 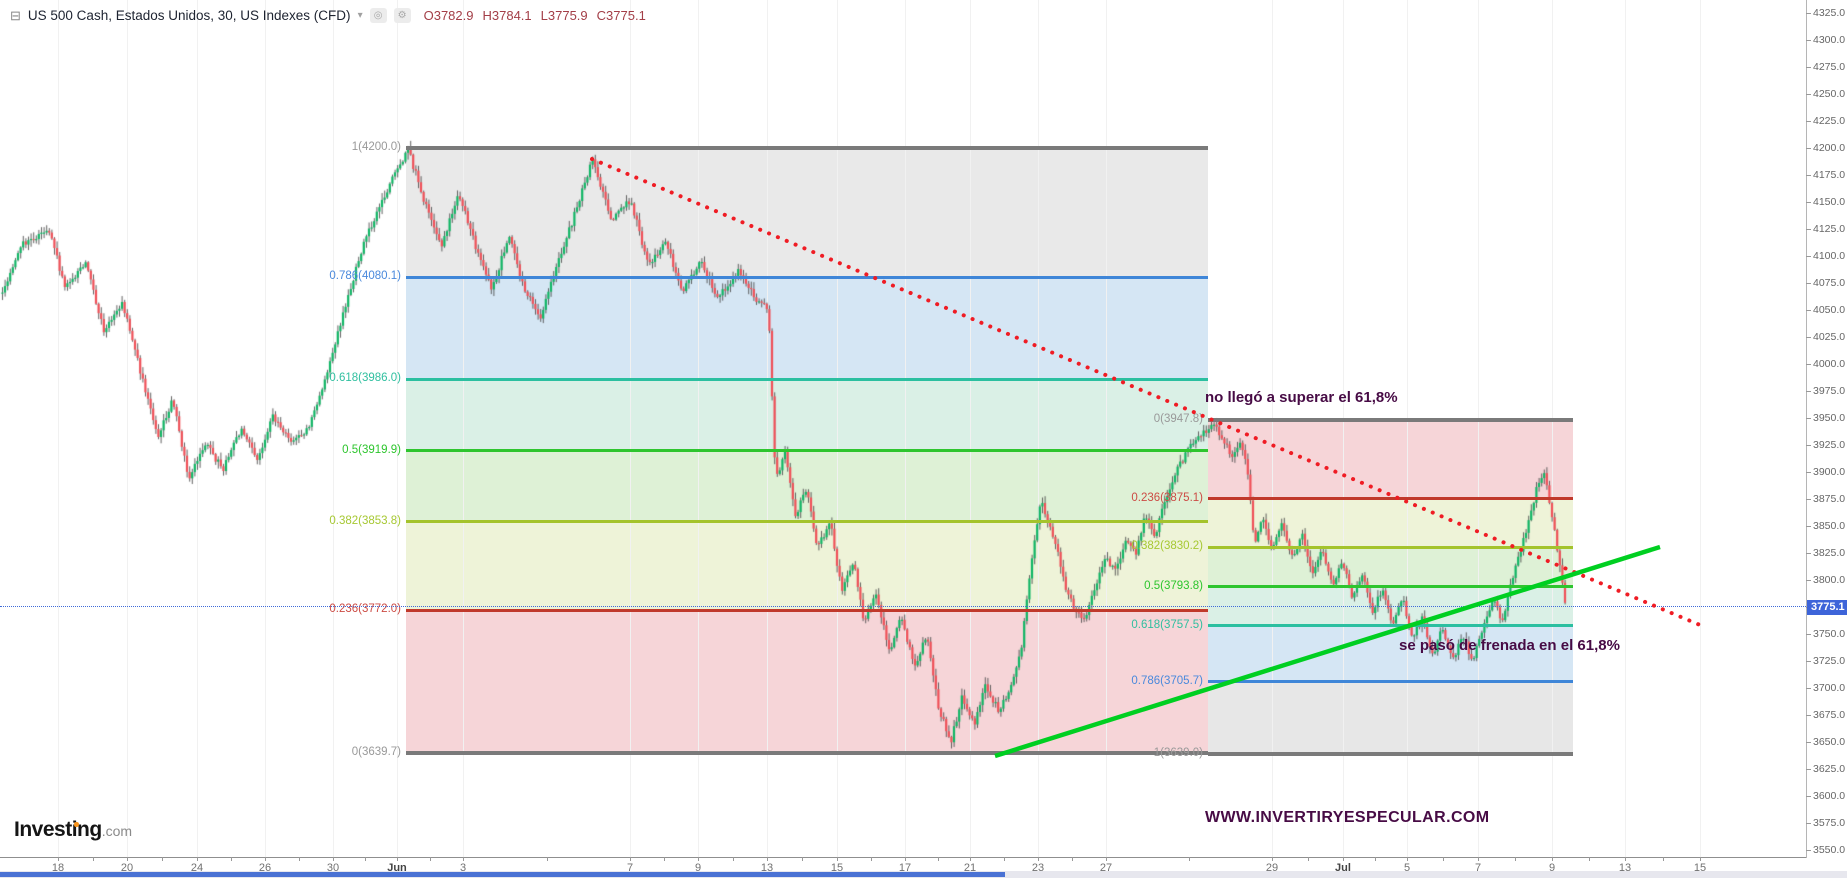 I want to click on snapshot-icon: ◎, so click(x=378, y=15).